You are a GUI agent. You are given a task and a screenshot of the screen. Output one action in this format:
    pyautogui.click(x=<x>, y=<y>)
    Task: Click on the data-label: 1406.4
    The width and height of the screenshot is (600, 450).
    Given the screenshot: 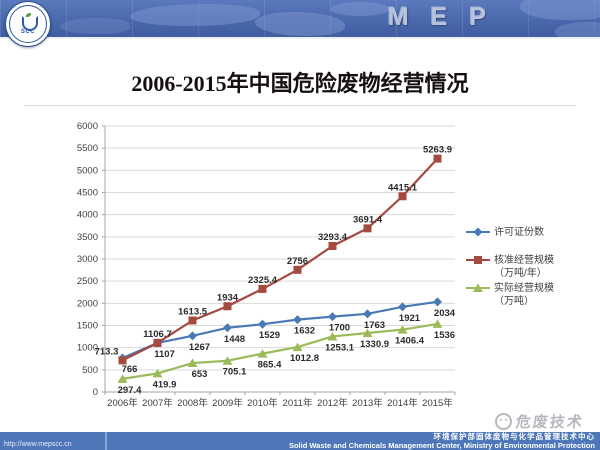 What is the action you would take?
    pyautogui.click(x=410, y=341)
    